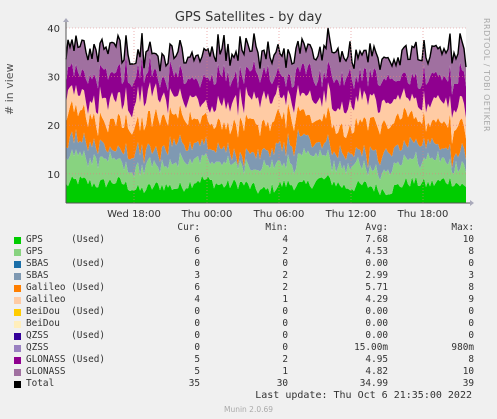 This screenshot has width=497, height=419. Describe the element at coordinates (276, 227) in the screenshot. I see `header-min: Min:` at that location.